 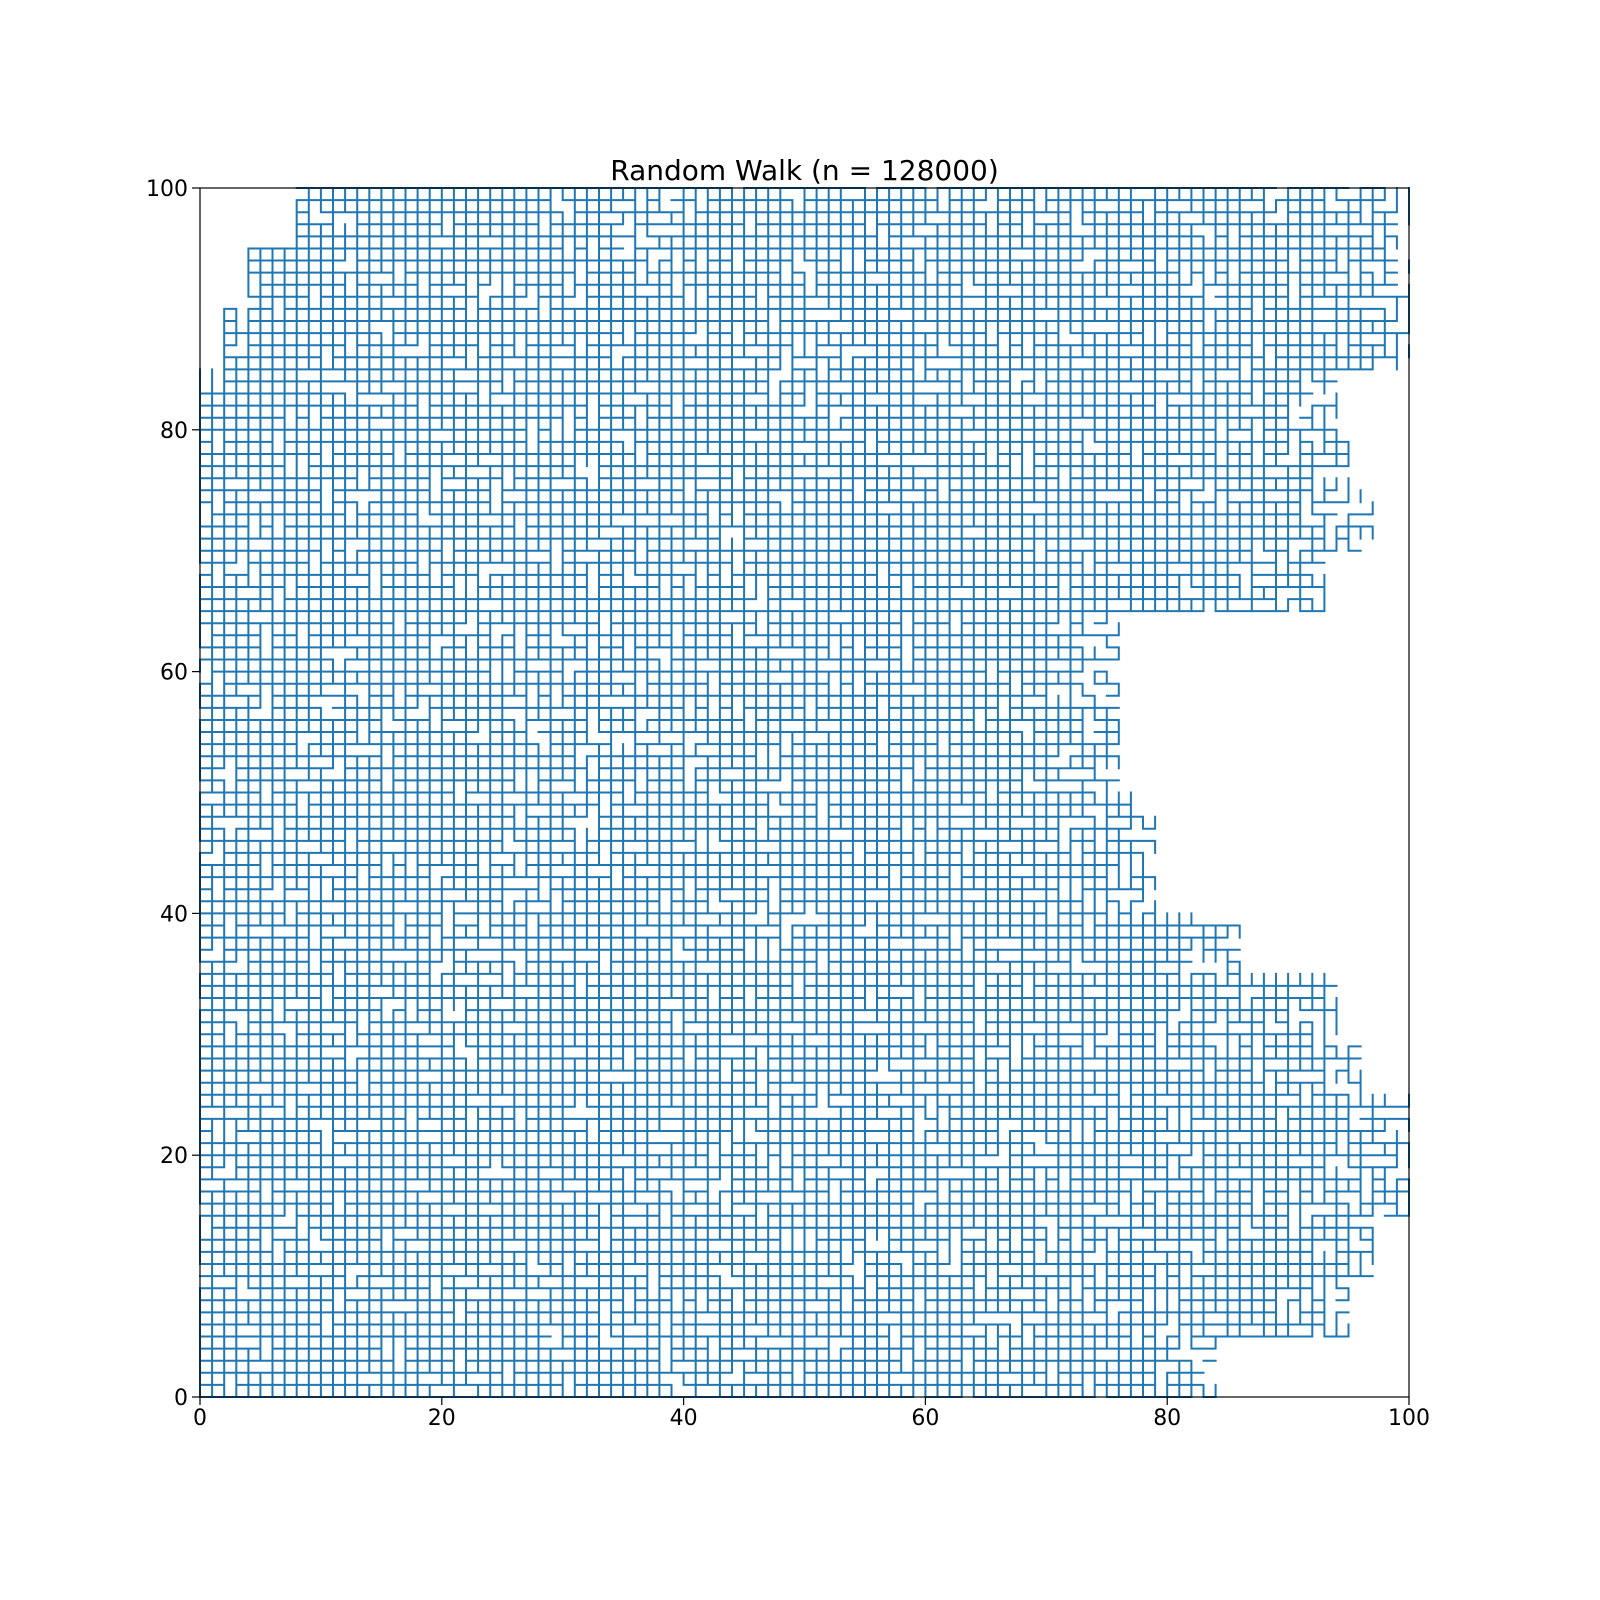 What do you see at coordinates (442, 1418) in the screenshot?
I see `x-tick-label: 20` at bounding box center [442, 1418].